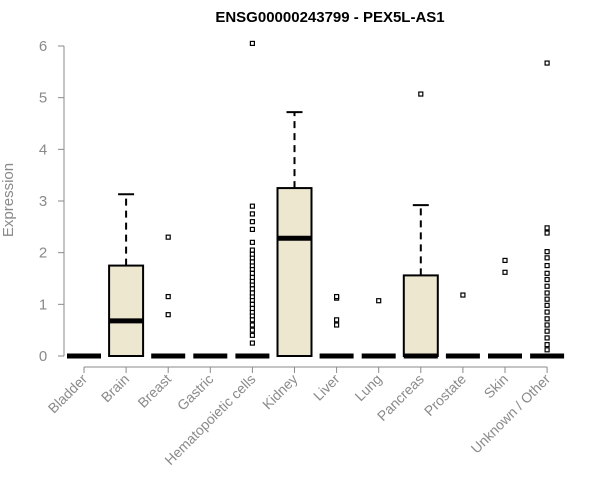 The width and height of the screenshot is (600, 500). Describe the element at coordinates (505, 308) in the screenshot. I see `box-skin` at that location.